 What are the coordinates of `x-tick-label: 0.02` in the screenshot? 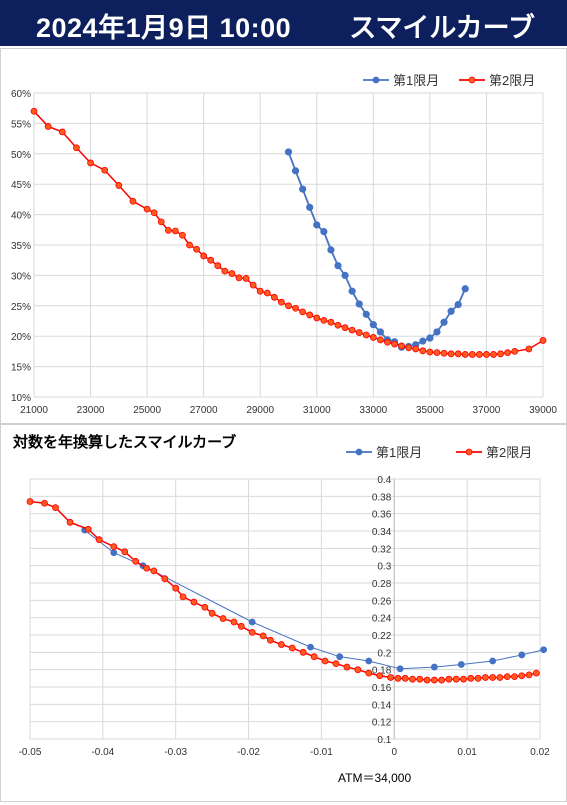 It's located at (540, 752).